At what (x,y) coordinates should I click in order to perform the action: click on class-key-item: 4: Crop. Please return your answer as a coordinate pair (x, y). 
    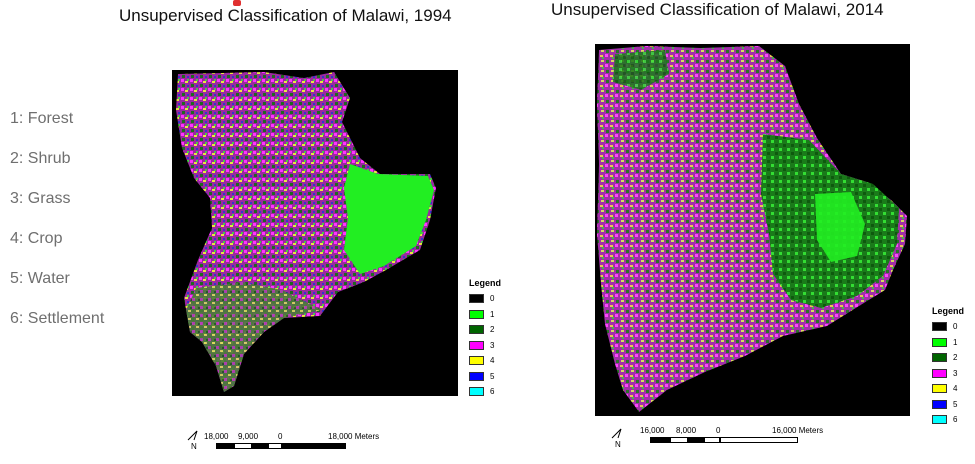
    Looking at the image, I should click on (36, 238).